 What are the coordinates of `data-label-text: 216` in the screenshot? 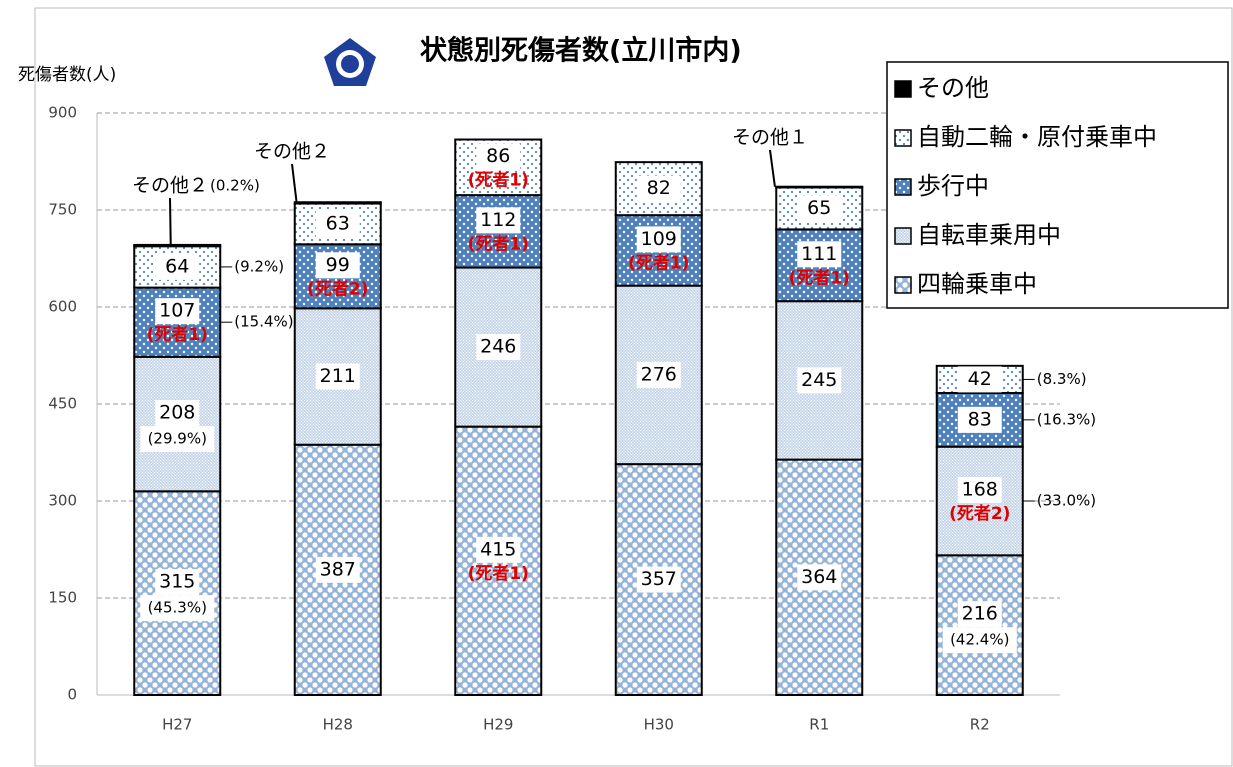 It's located at (980, 614).